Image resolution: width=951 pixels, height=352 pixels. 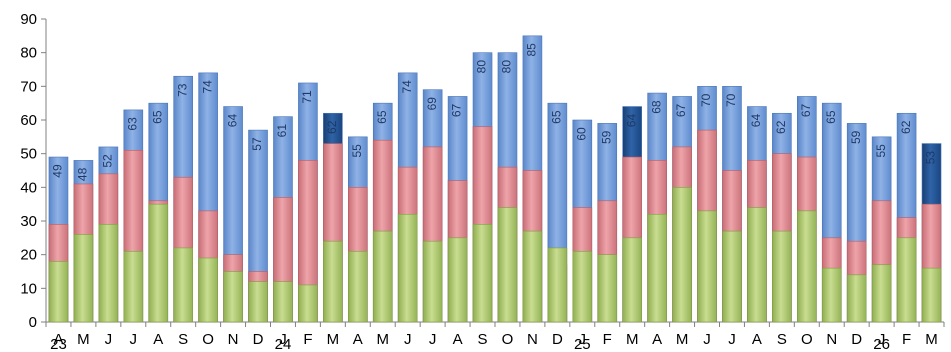 I want to click on year-label: 24, so click(x=283, y=344).